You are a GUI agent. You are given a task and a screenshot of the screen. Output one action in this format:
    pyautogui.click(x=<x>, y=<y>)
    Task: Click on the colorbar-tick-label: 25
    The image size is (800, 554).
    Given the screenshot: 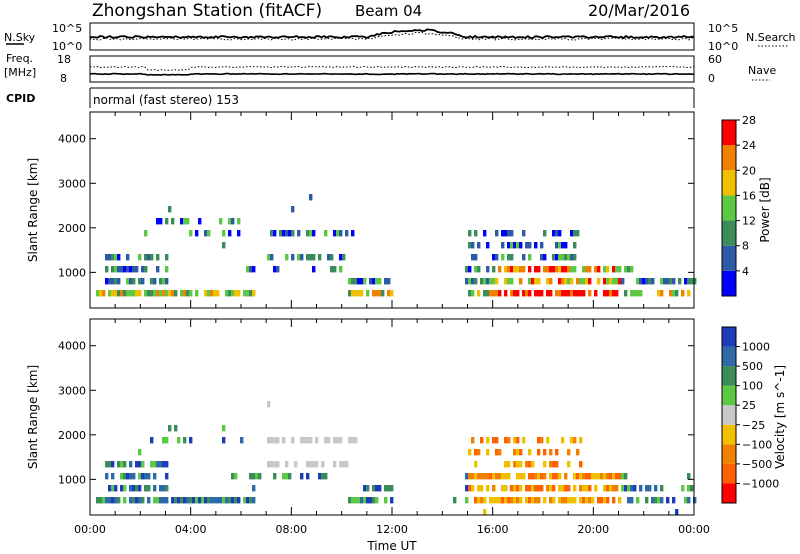 What is the action you would take?
    pyautogui.click(x=749, y=405)
    